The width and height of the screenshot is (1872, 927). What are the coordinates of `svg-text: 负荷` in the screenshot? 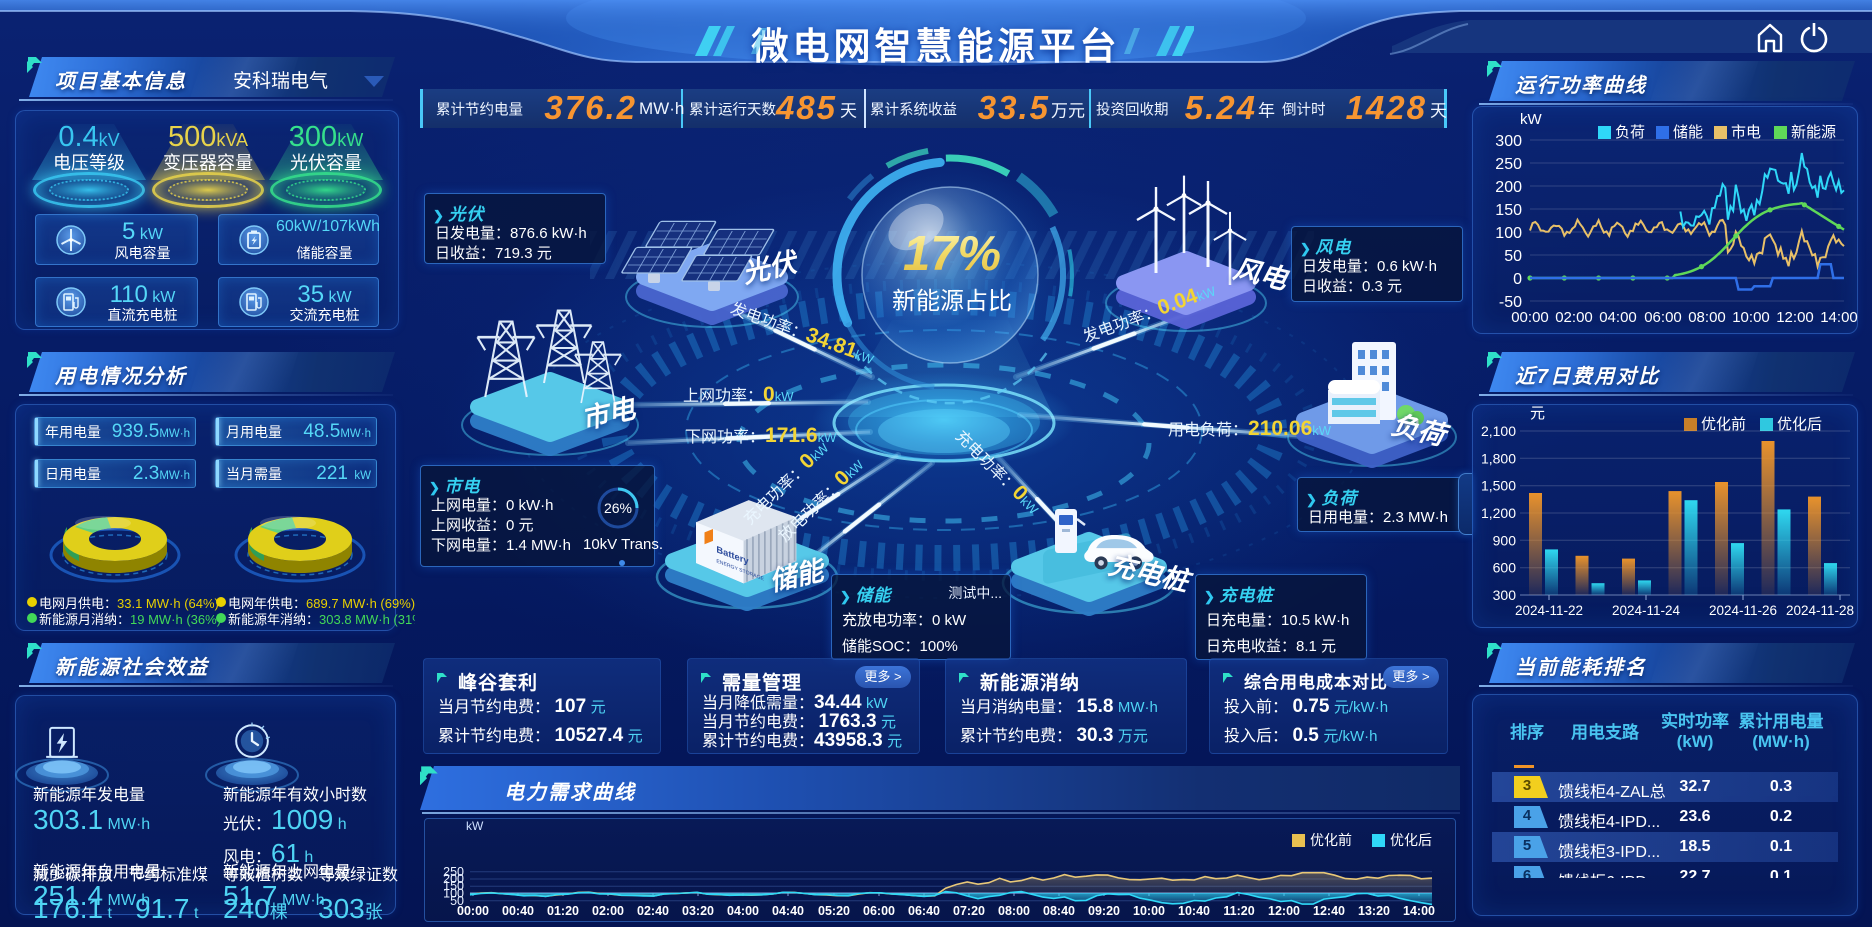 It's located at (1630, 132).